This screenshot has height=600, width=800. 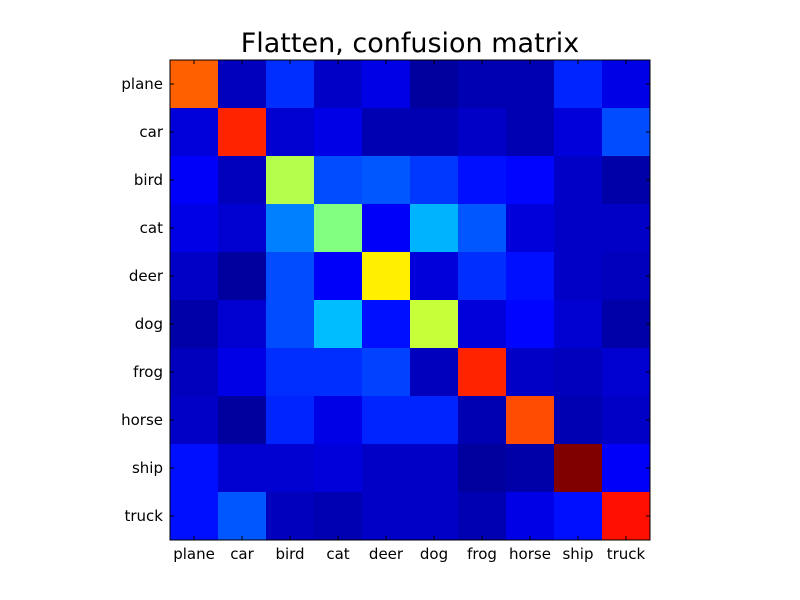 I want to click on y-tick-label: car, so click(x=151, y=132).